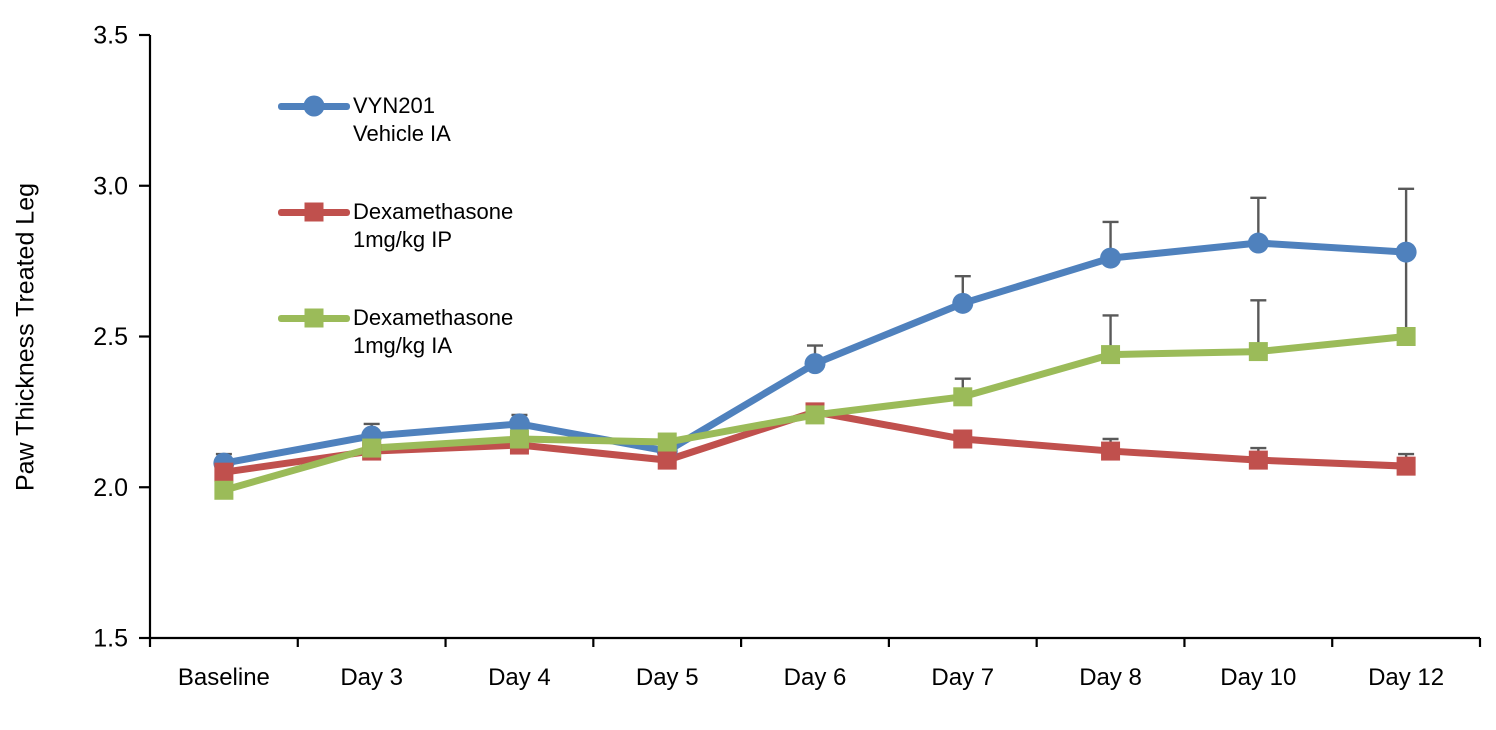 This screenshot has width=1496, height=730. Describe the element at coordinates (1406, 677) in the screenshot. I see `x-tick-label: Day 12` at that location.